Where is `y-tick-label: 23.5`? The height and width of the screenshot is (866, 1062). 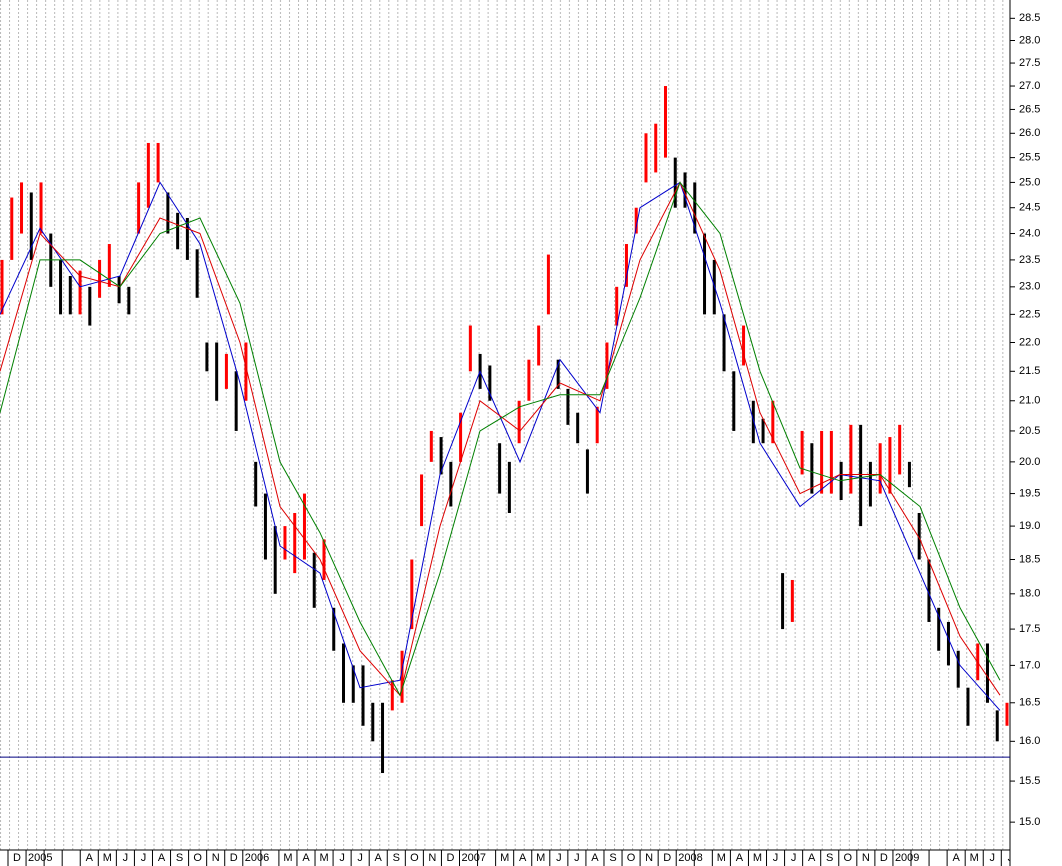 y-tick-label: 23.5 is located at coordinates (1029, 260).